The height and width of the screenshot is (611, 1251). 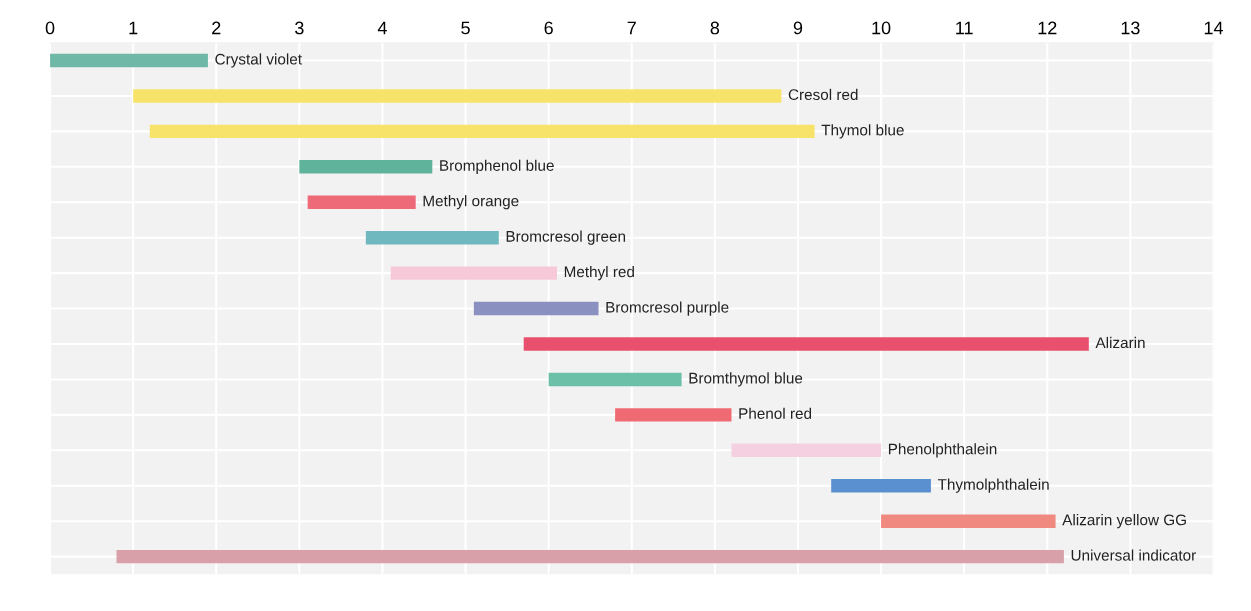 What do you see at coordinates (993, 485) in the screenshot?
I see `y-tick-label: Thymolphthalein` at bounding box center [993, 485].